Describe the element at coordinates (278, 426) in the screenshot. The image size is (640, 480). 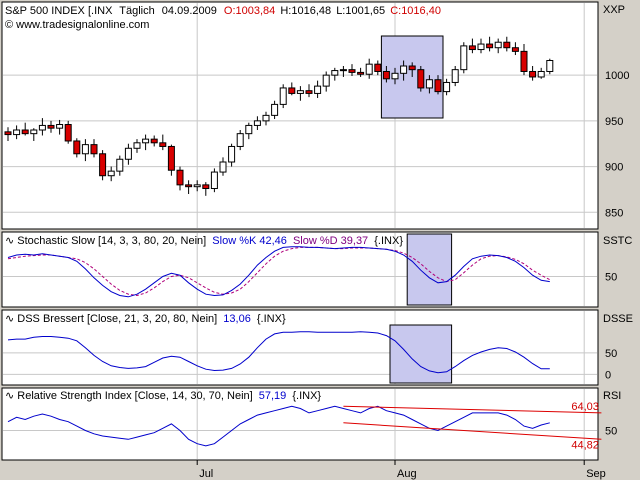
I see `rsi-line` at that location.